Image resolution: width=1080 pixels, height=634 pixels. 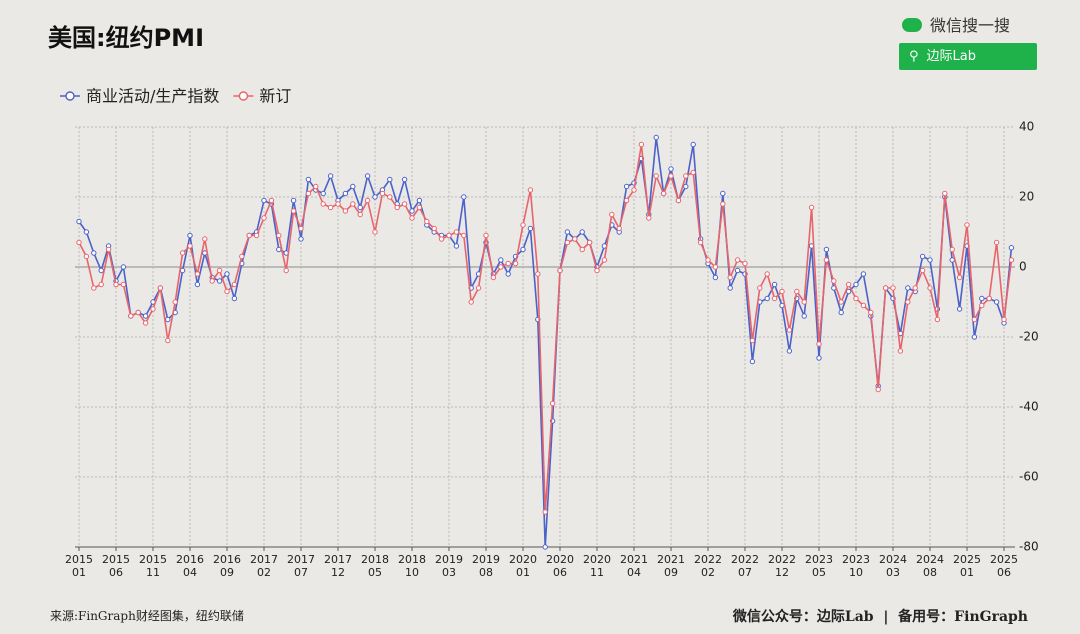 What do you see at coordinates (1029, 407) in the screenshot?
I see `y-tick-label: -40` at bounding box center [1029, 407].